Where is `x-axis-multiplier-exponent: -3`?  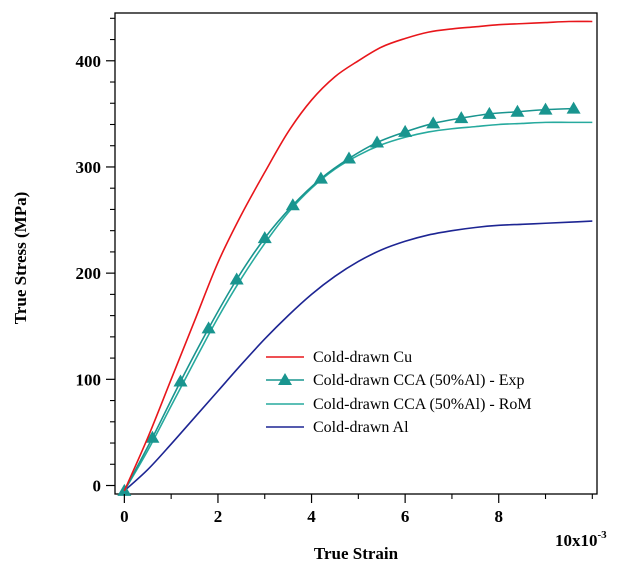
x-axis-multiplier-exponent: -3 is located at coordinates (603, 535).